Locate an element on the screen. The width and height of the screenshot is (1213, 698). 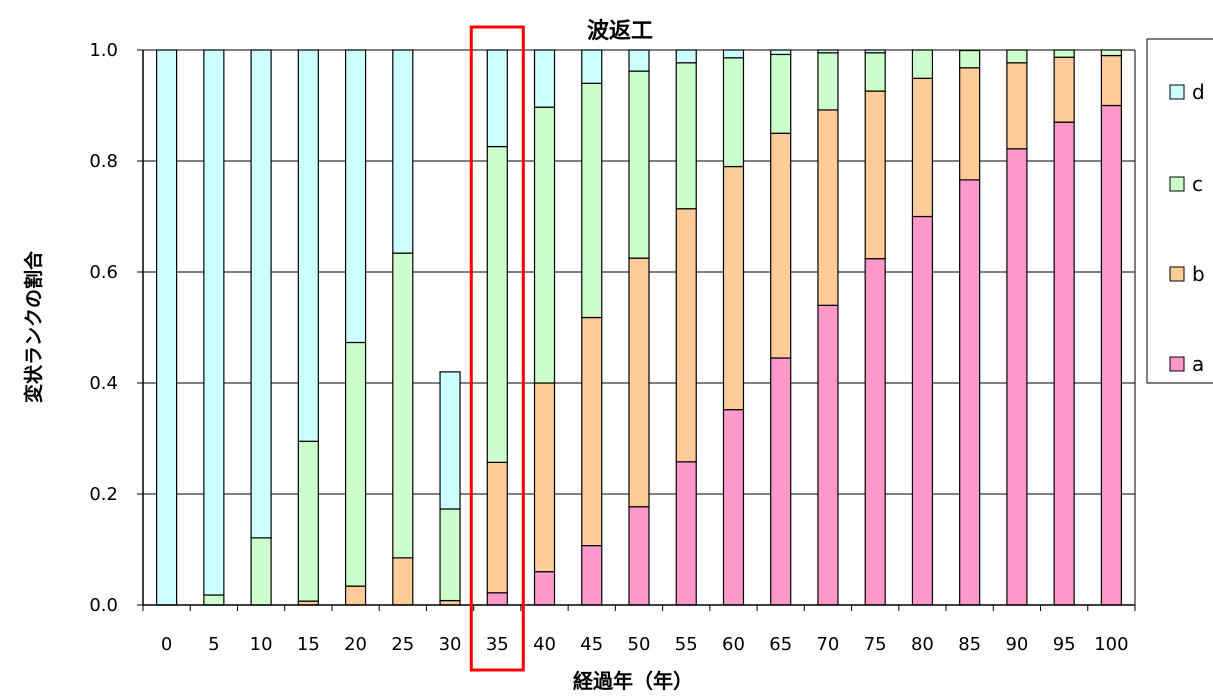
x-tick-label: 15 is located at coordinates (308, 644).